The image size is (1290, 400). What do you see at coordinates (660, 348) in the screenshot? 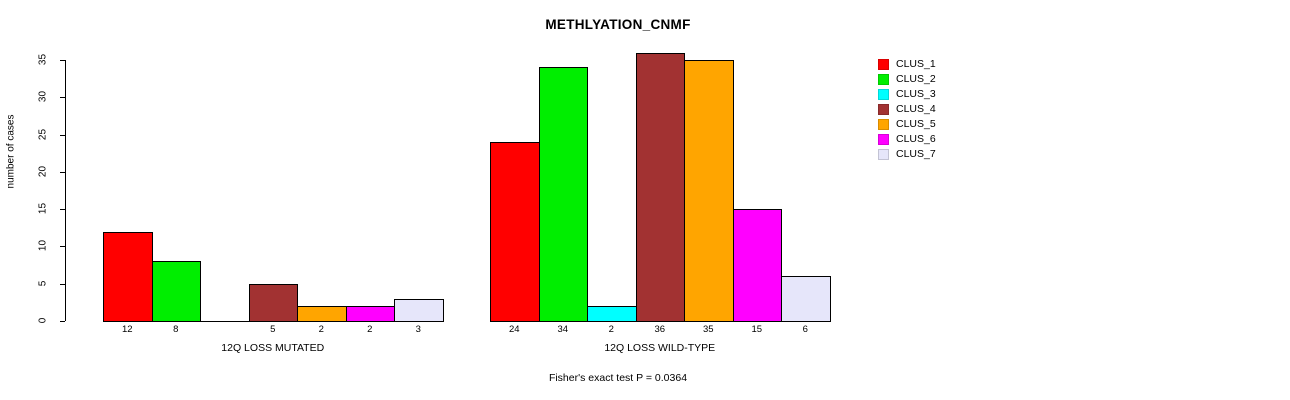
I see `panel-caption: 12Q LOSS WILD-TYPE` at bounding box center [660, 348].